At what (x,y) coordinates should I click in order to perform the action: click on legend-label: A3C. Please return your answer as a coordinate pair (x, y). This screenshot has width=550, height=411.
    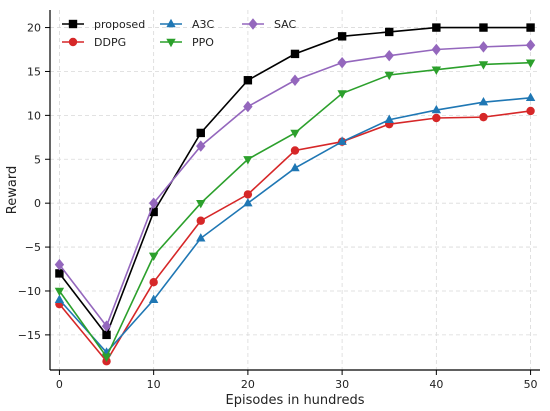
    Looking at the image, I should click on (203, 24).